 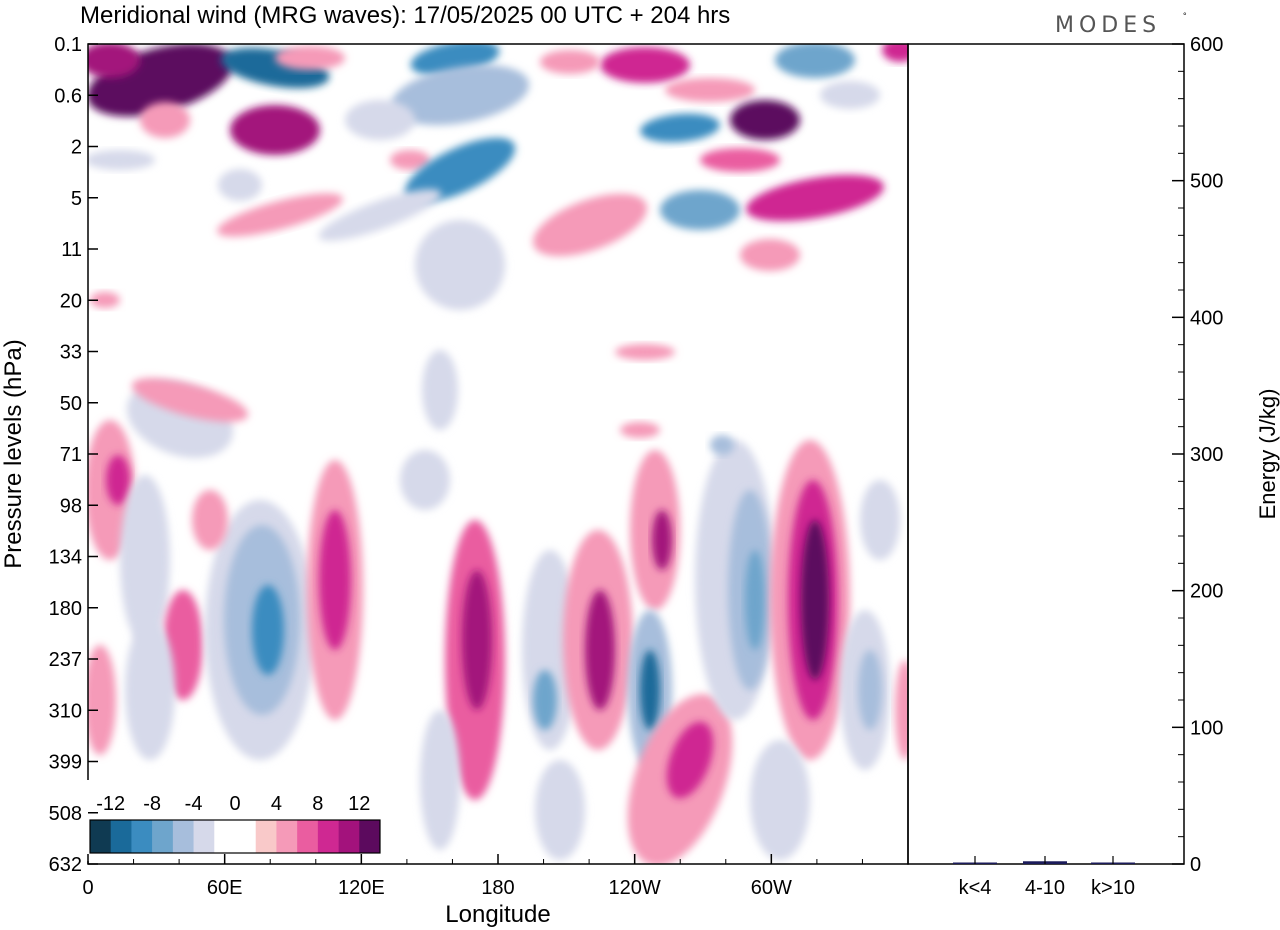 I want to click on colorbar-label: -8, so click(x=152, y=804).